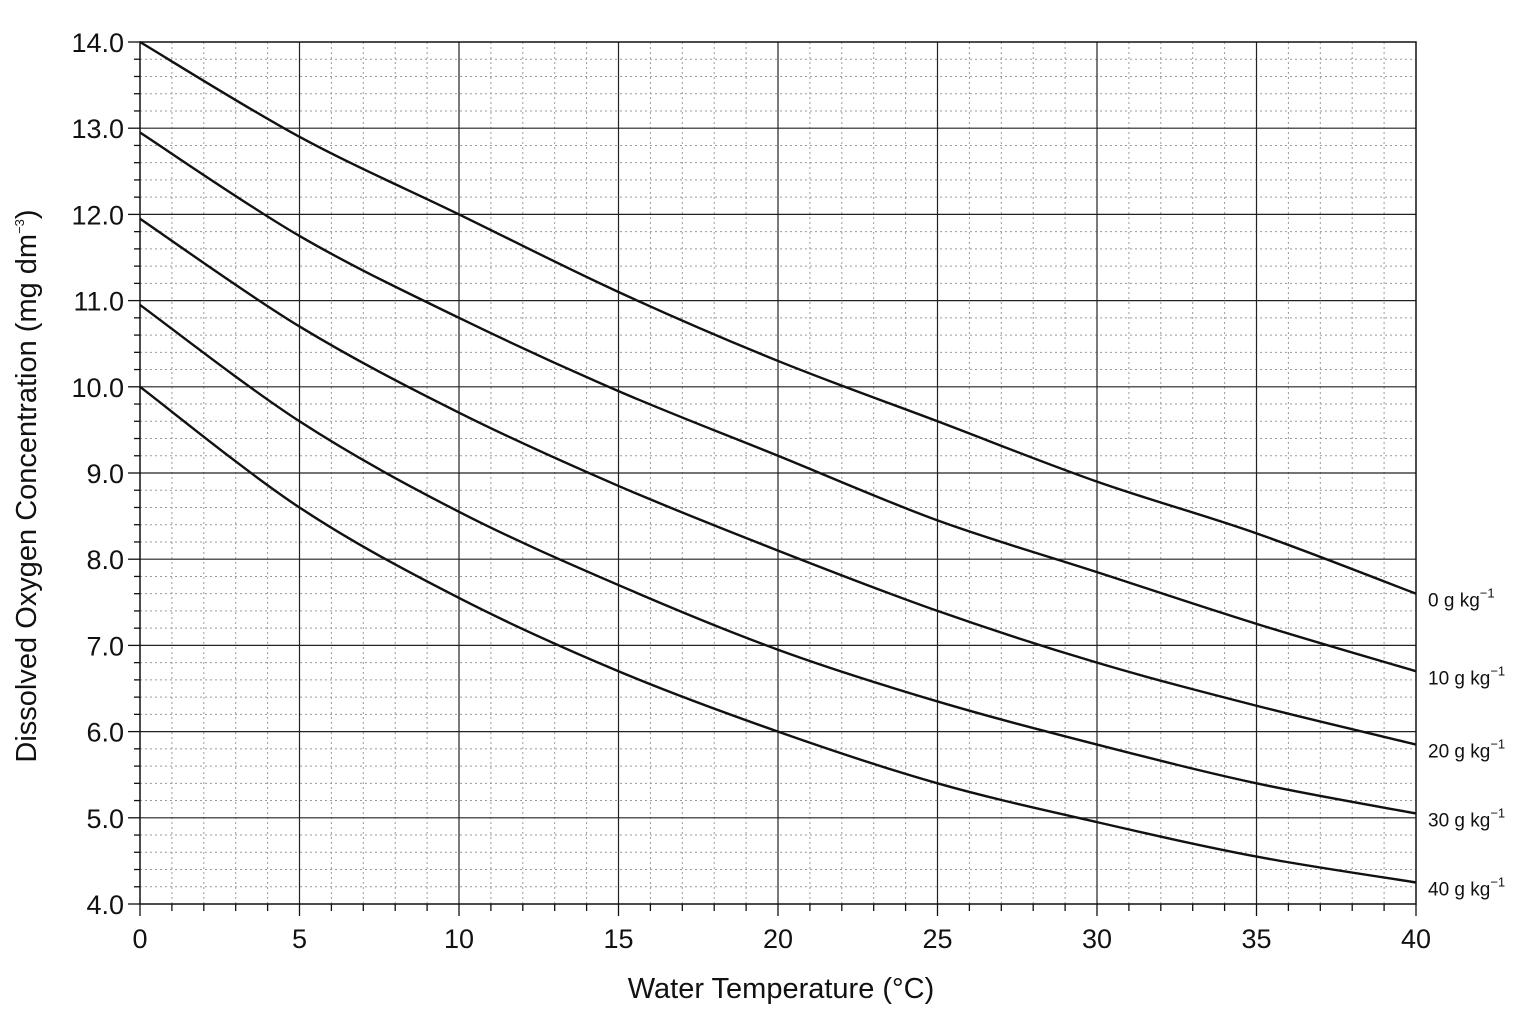 The image size is (1536, 1024). Describe the element at coordinates (1097, 939) in the screenshot. I see `x-tick-label: 30` at that location.